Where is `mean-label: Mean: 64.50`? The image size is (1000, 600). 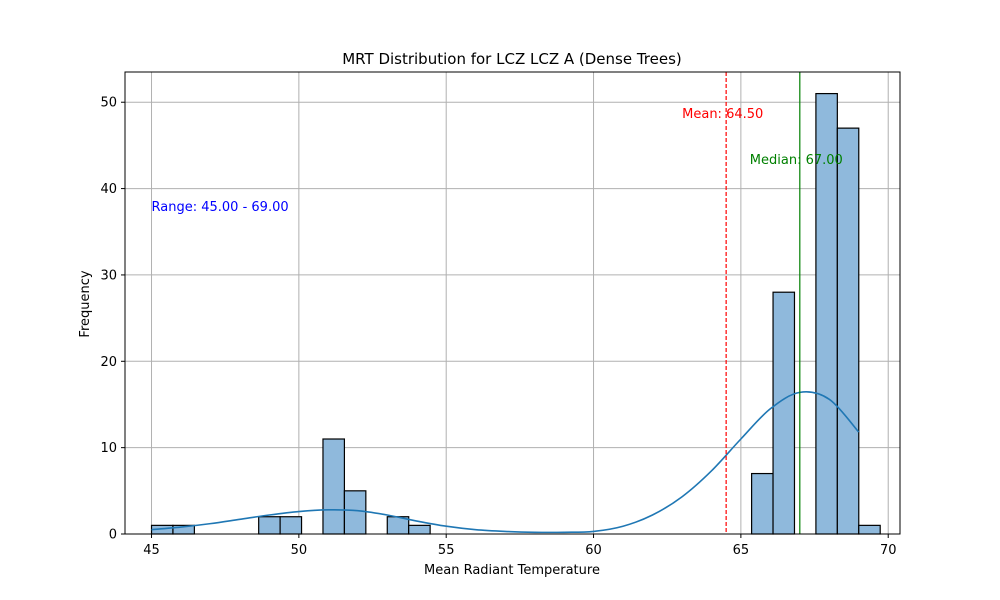 mean-label: Mean: 64.50 is located at coordinates (722, 114).